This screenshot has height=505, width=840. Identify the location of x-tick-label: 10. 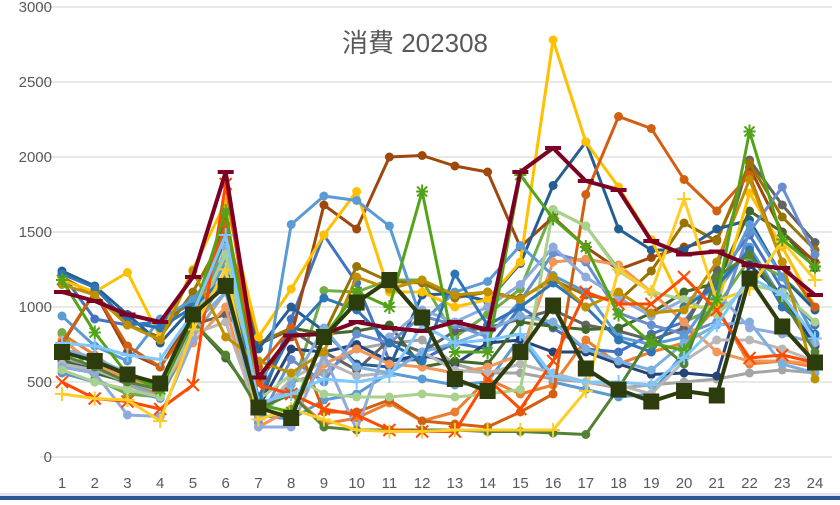
(356, 483).